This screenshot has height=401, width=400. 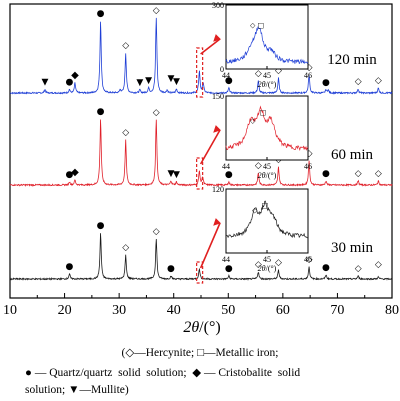 What do you see at coordinates (119, 310) in the screenshot?
I see `x-tick-label: 30` at bounding box center [119, 310].